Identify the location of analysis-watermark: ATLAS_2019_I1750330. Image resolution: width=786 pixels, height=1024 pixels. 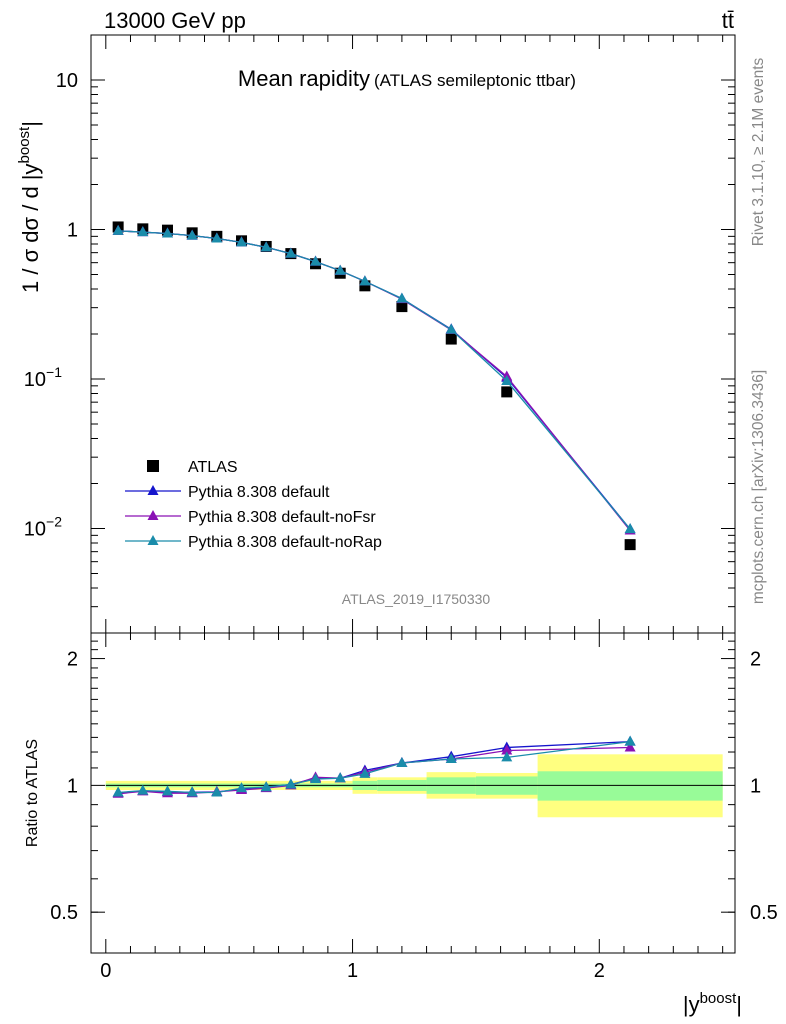
(416, 599).